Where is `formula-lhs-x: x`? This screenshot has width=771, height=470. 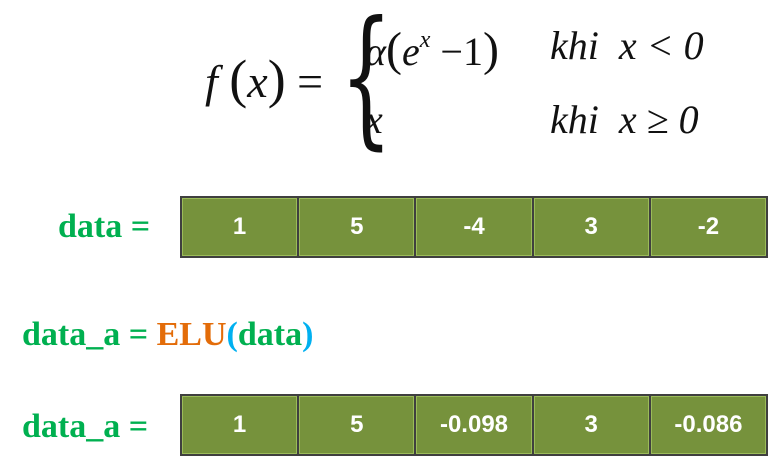
formula-lhs-x: x is located at coordinates (257, 81).